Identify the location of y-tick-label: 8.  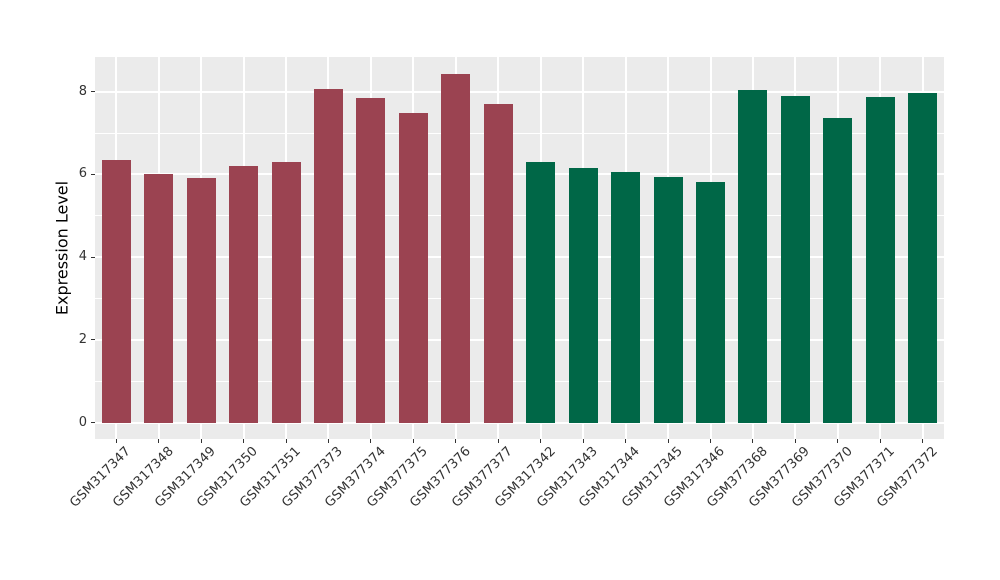
(82, 91).